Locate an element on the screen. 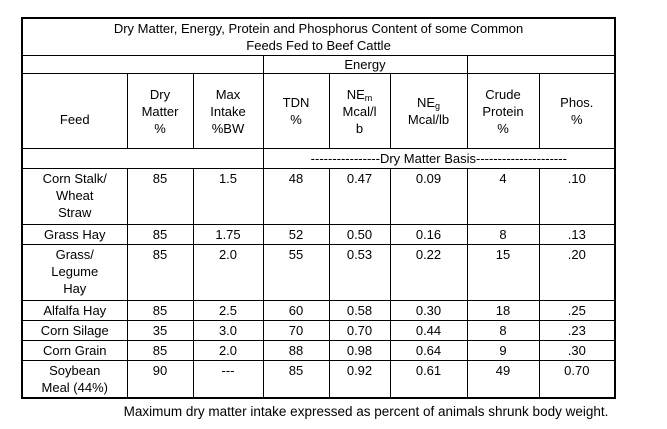 This screenshot has width=667, height=429. col-header-tdn-label: TDN % is located at coordinates (296, 111).